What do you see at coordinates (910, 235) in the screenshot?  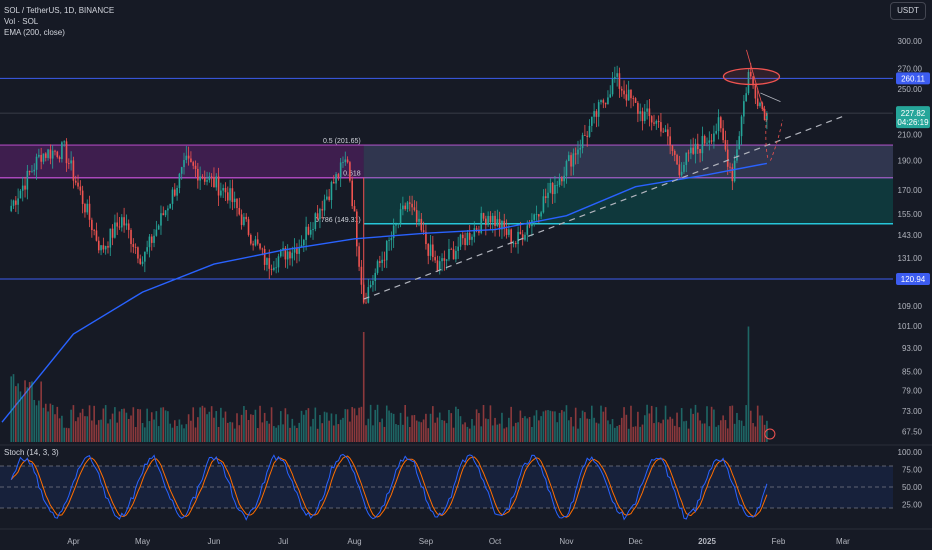 I see `price-tick-label: 143.00` at bounding box center [910, 235].